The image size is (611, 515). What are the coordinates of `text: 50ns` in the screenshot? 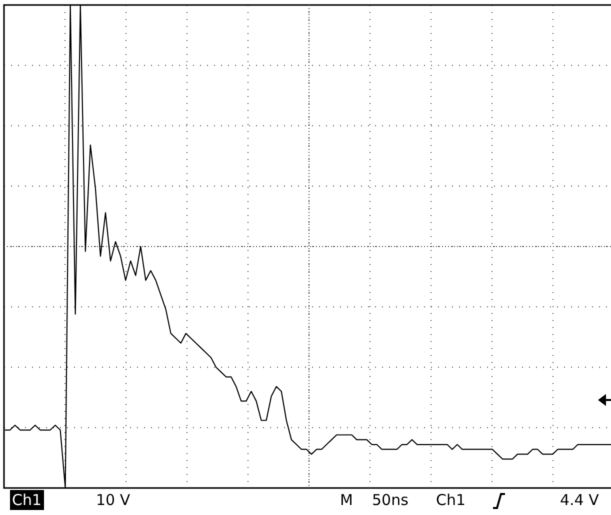 It's located at (390, 500).